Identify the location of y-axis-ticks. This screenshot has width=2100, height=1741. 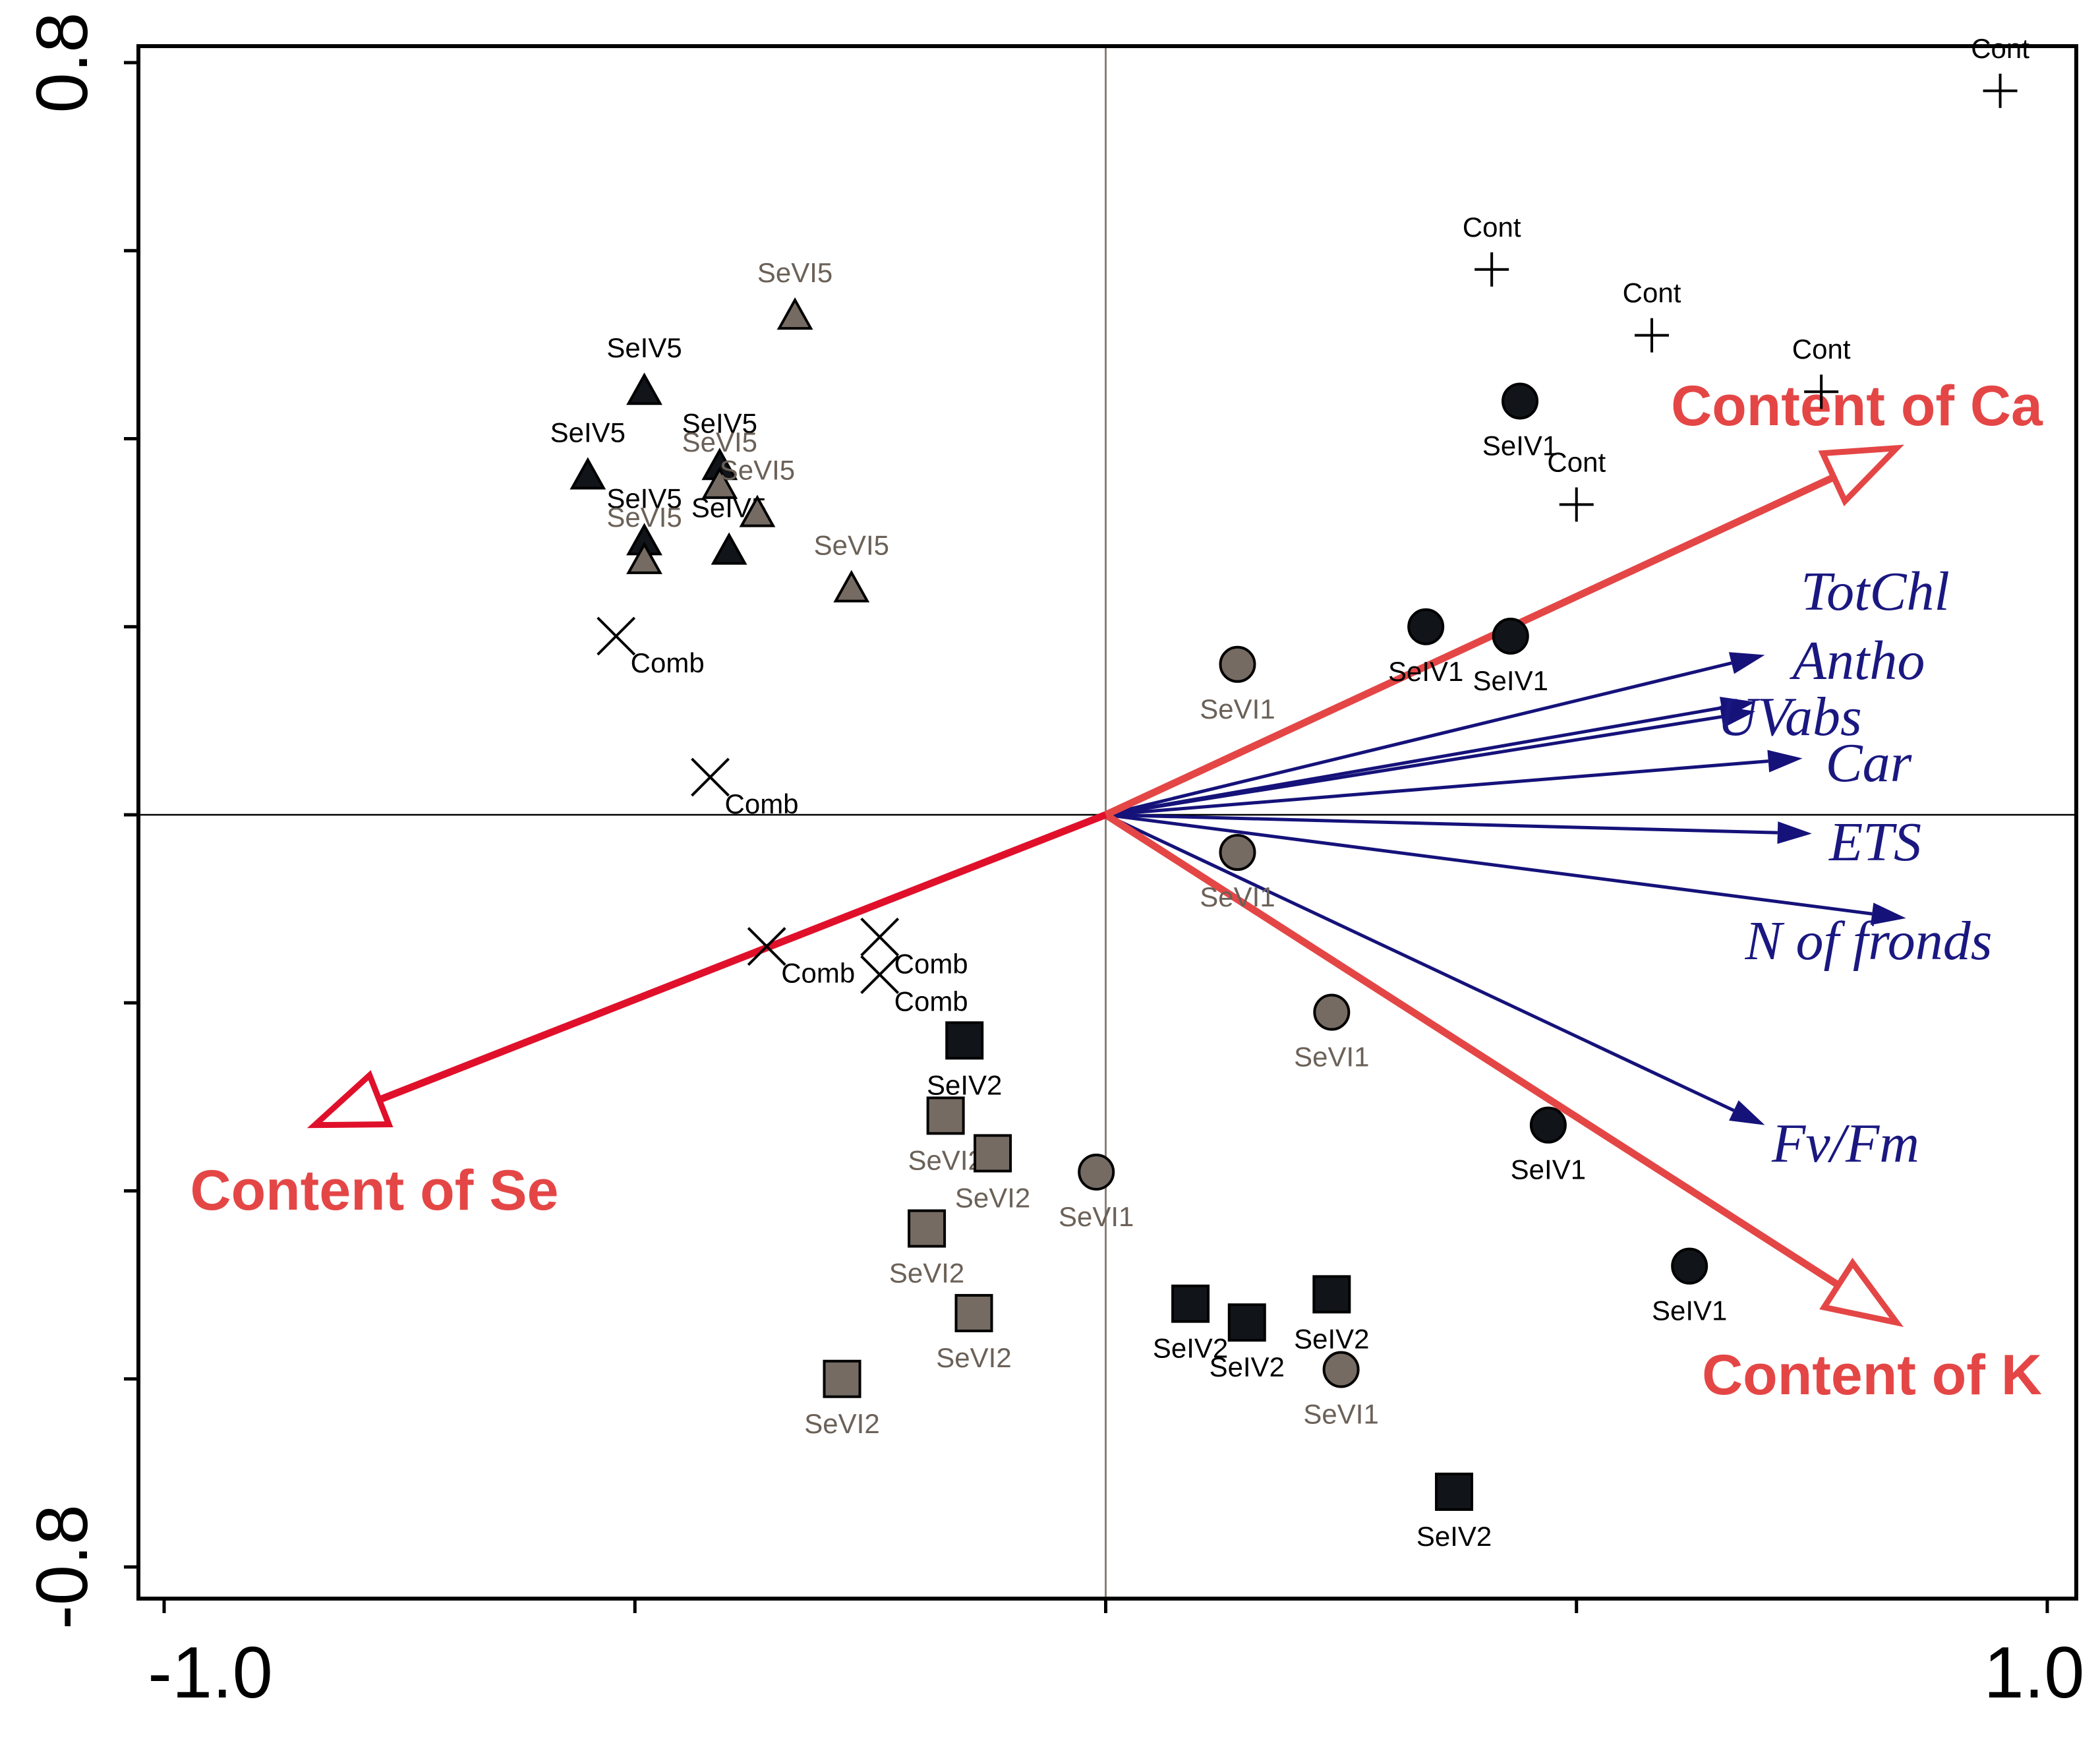
(131, 815).